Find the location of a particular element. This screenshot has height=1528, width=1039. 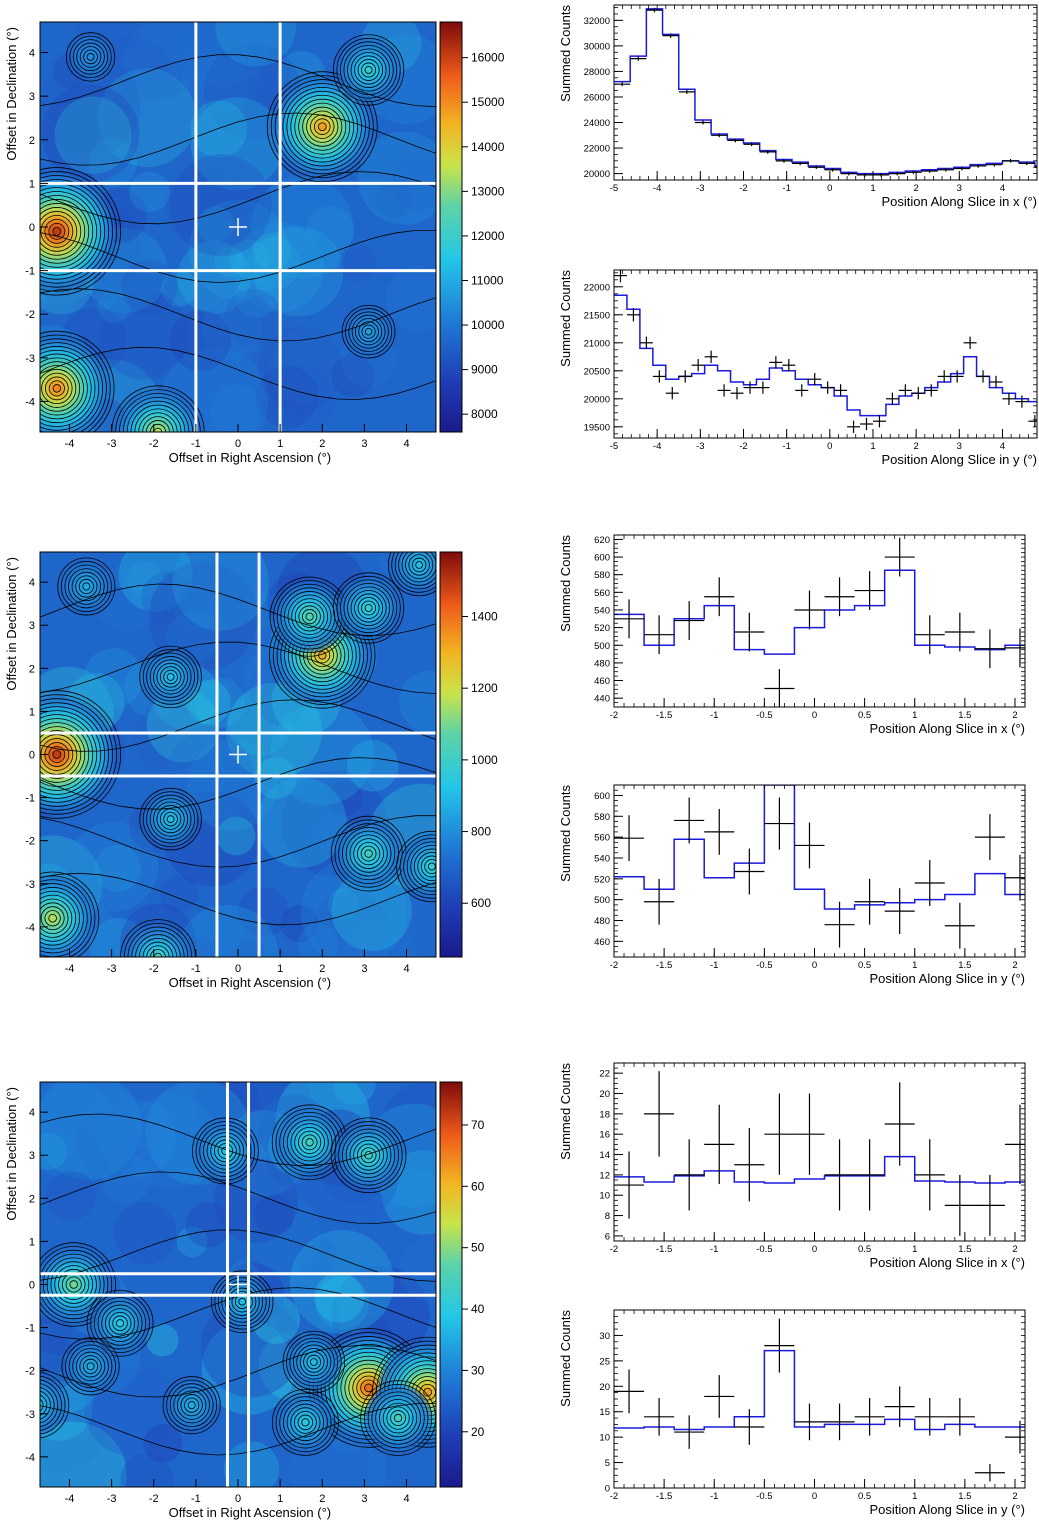

profile-x-tick-label: -5 is located at coordinates (614, 188).